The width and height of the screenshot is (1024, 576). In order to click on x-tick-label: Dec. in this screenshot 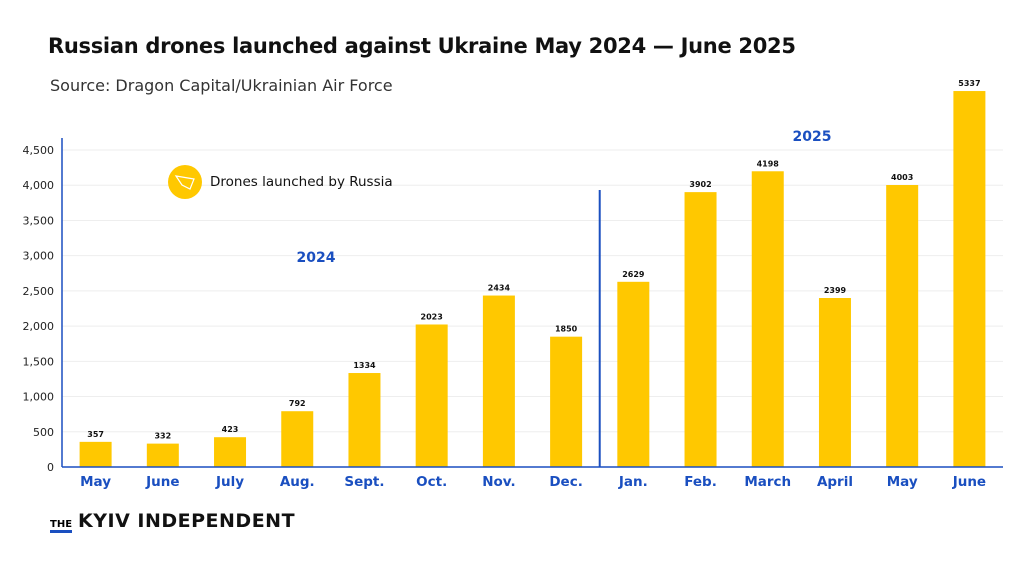, I will do `click(566, 482)`.